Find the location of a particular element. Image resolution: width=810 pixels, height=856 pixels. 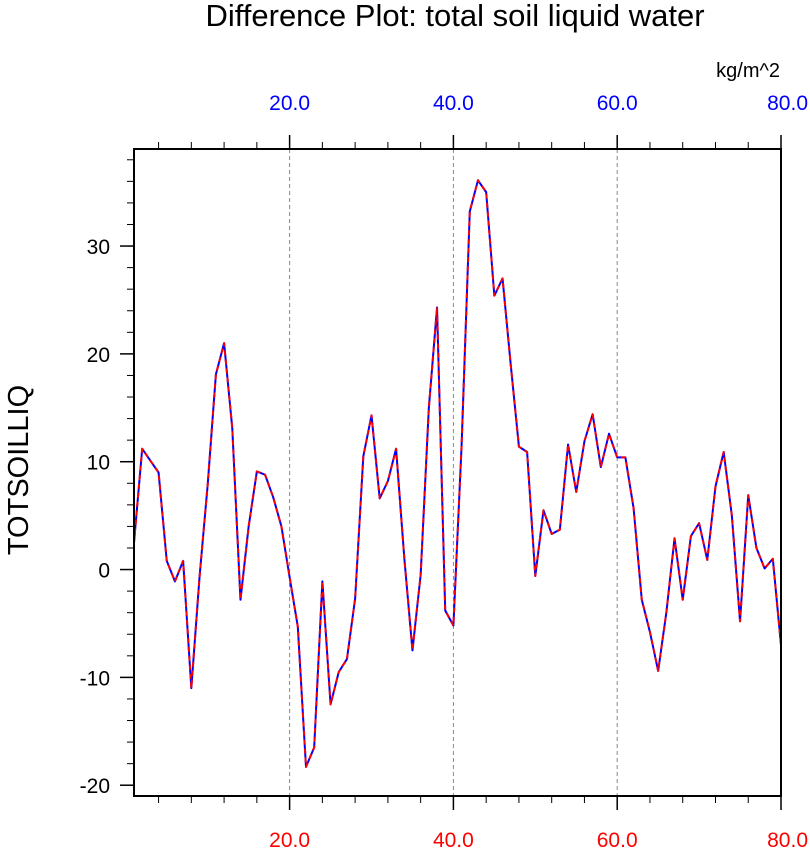

x-tick-label-bottom: 80.0 is located at coordinates (787, 840).